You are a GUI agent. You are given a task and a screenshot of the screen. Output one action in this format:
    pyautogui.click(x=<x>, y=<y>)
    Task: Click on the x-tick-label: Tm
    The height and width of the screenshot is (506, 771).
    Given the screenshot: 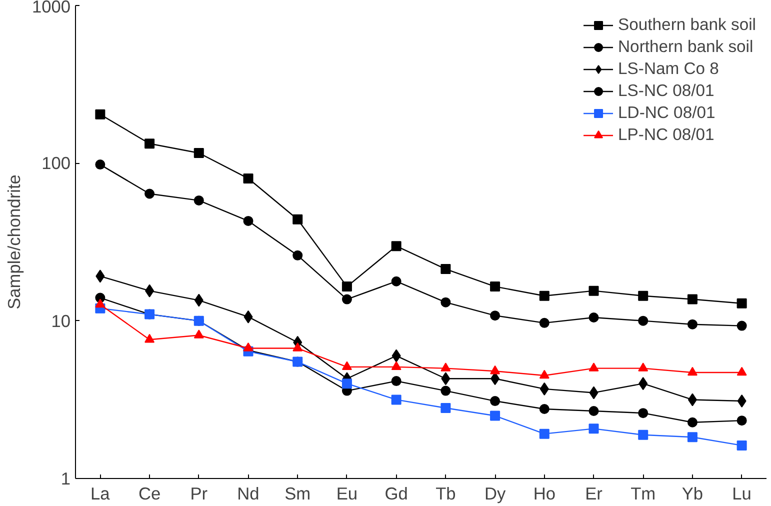 What is the action you would take?
    pyautogui.click(x=643, y=494)
    